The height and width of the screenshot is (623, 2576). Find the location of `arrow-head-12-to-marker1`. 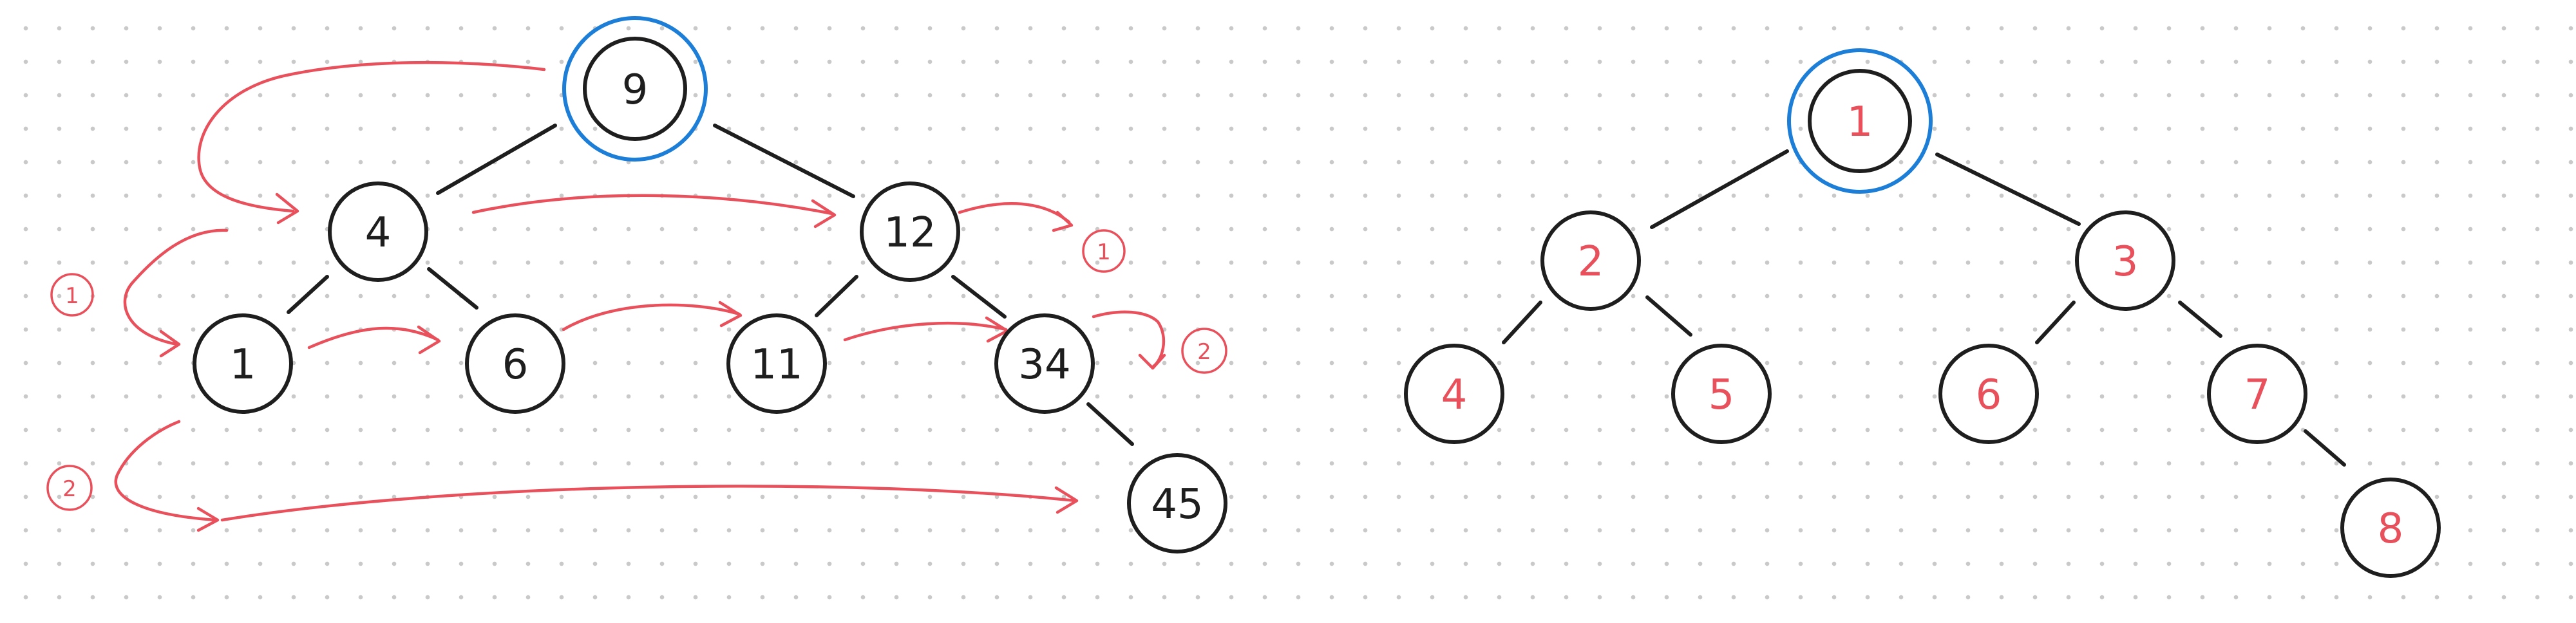

arrow-head-12-to-marker1 is located at coordinates (1063, 221).